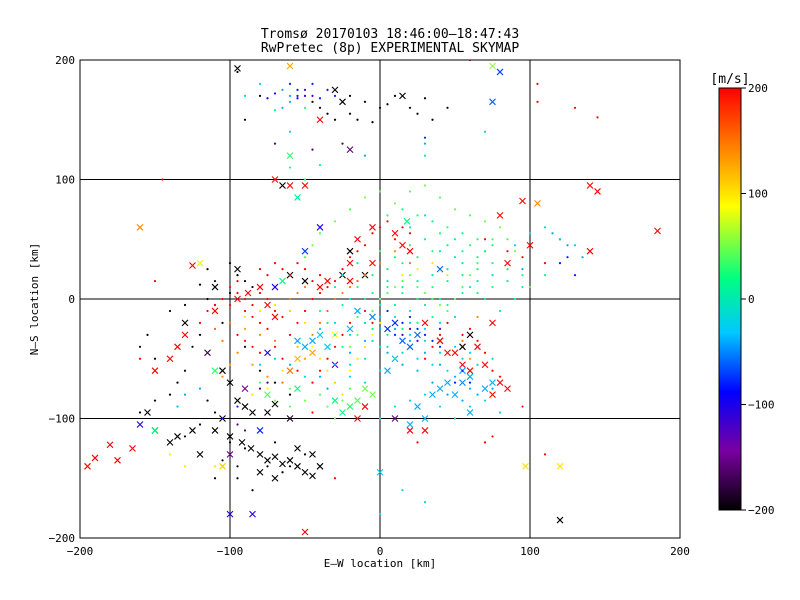 The width and height of the screenshot is (800, 600). What do you see at coordinates (380, 551) in the screenshot?
I see `x-tick-label: 0` at bounding box center [380, 551].